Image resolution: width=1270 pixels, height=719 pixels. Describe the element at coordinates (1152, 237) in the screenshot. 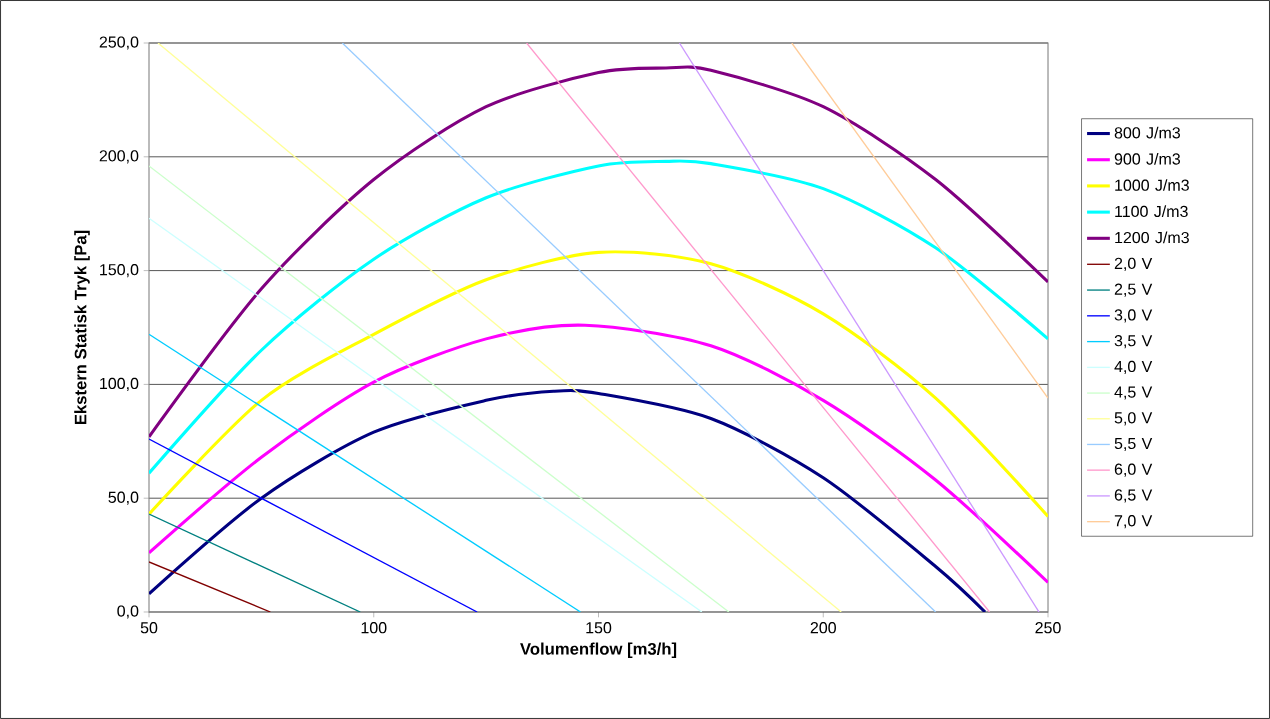

I see `legend-label: 1200 J/m3` at that location.